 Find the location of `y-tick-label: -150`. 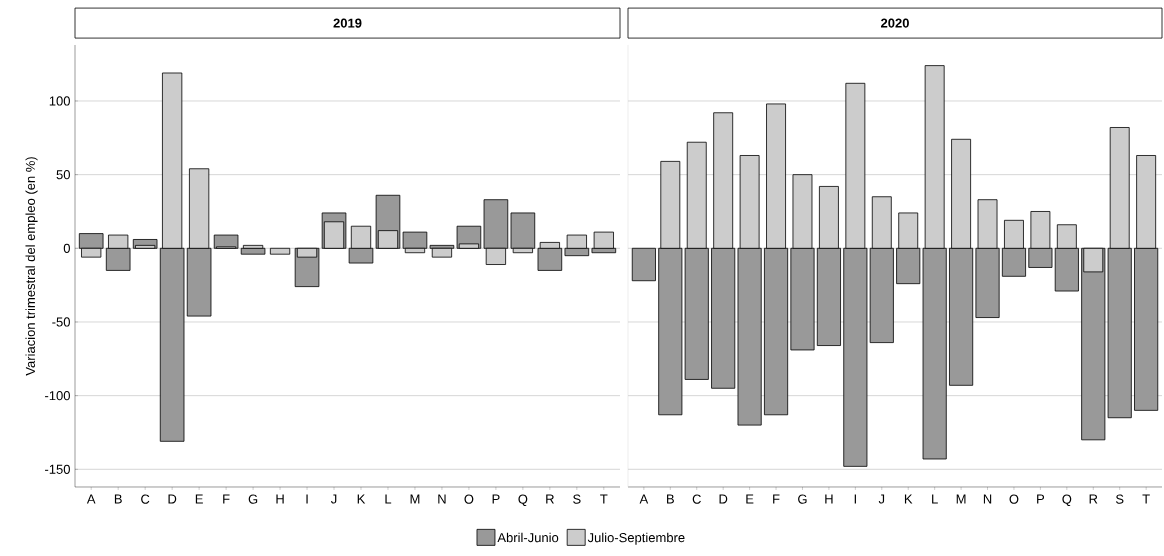

y-tick-label: -150 is located at coordinates (57, 469).